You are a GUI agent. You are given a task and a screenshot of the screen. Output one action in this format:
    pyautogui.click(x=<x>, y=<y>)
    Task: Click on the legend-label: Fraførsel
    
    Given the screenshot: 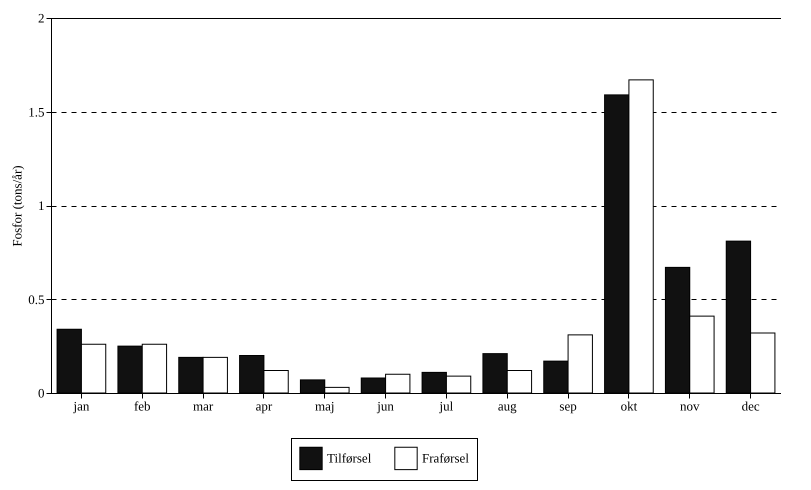 What is the action you would take?
    pyautogui.click(x=446, y=458)
    